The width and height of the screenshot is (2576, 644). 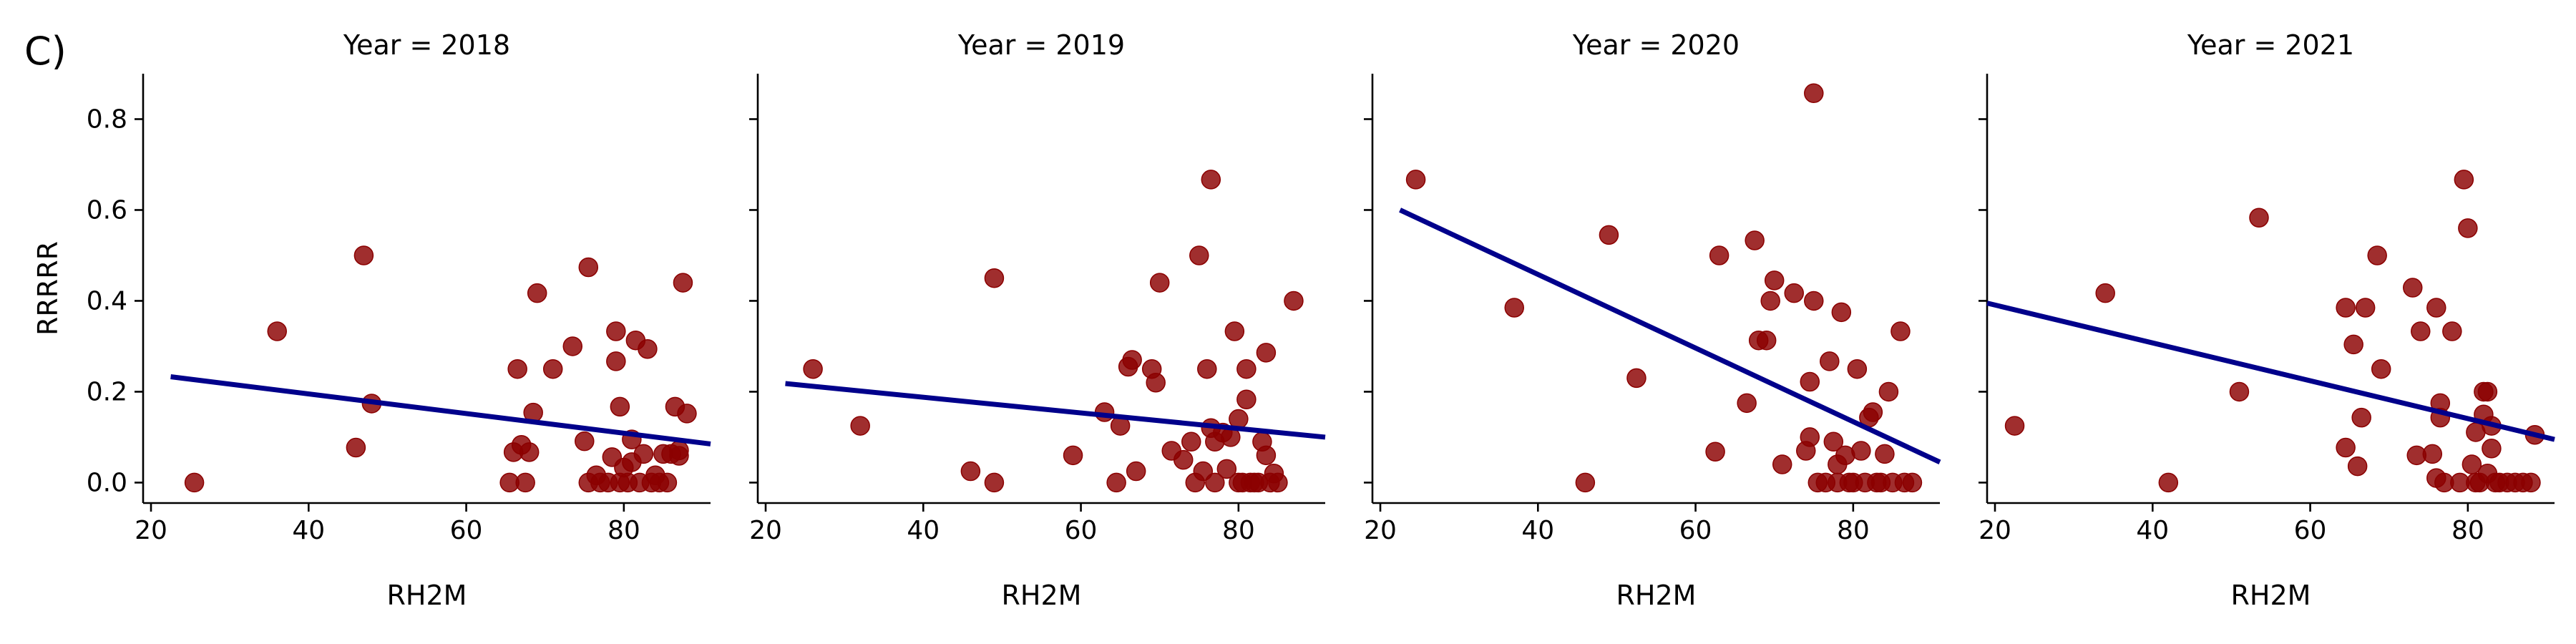 What do you see at coordinates (107, 482) in the screenshot?
I see `y-tick-label: 0.0` at bounding box center [107, 482].